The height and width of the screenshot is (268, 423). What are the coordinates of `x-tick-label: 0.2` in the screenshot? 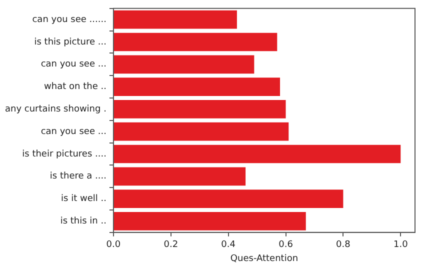 It's located at (171, 245).